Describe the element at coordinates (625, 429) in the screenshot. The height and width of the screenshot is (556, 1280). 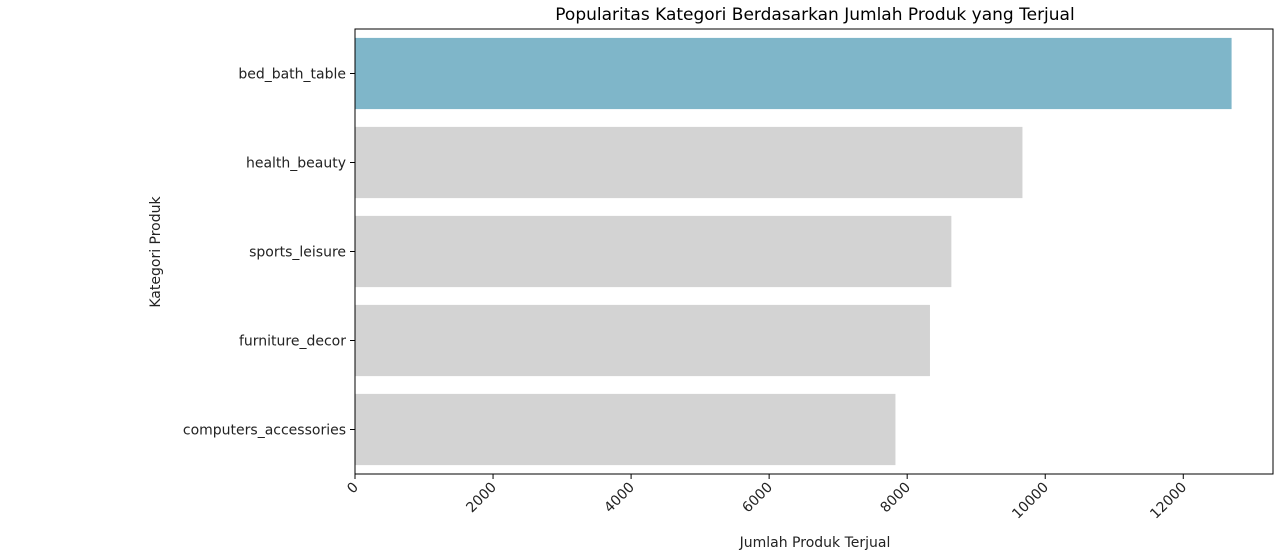
I see `bar-computers_accessories` at that location.